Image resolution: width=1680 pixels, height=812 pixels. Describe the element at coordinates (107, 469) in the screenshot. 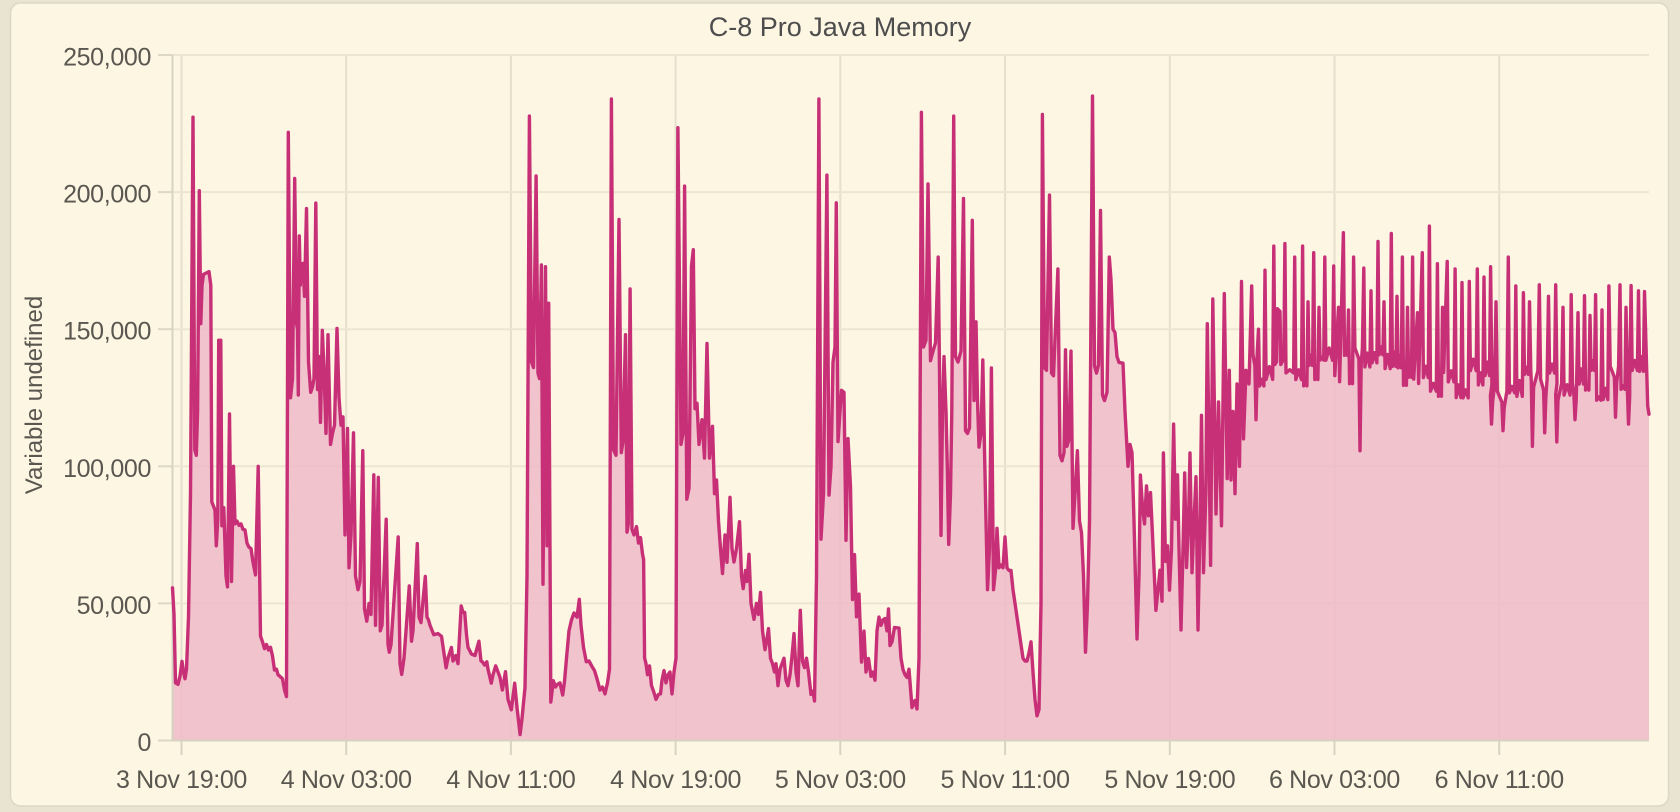

I see `svg-text: 100,000` at that location.